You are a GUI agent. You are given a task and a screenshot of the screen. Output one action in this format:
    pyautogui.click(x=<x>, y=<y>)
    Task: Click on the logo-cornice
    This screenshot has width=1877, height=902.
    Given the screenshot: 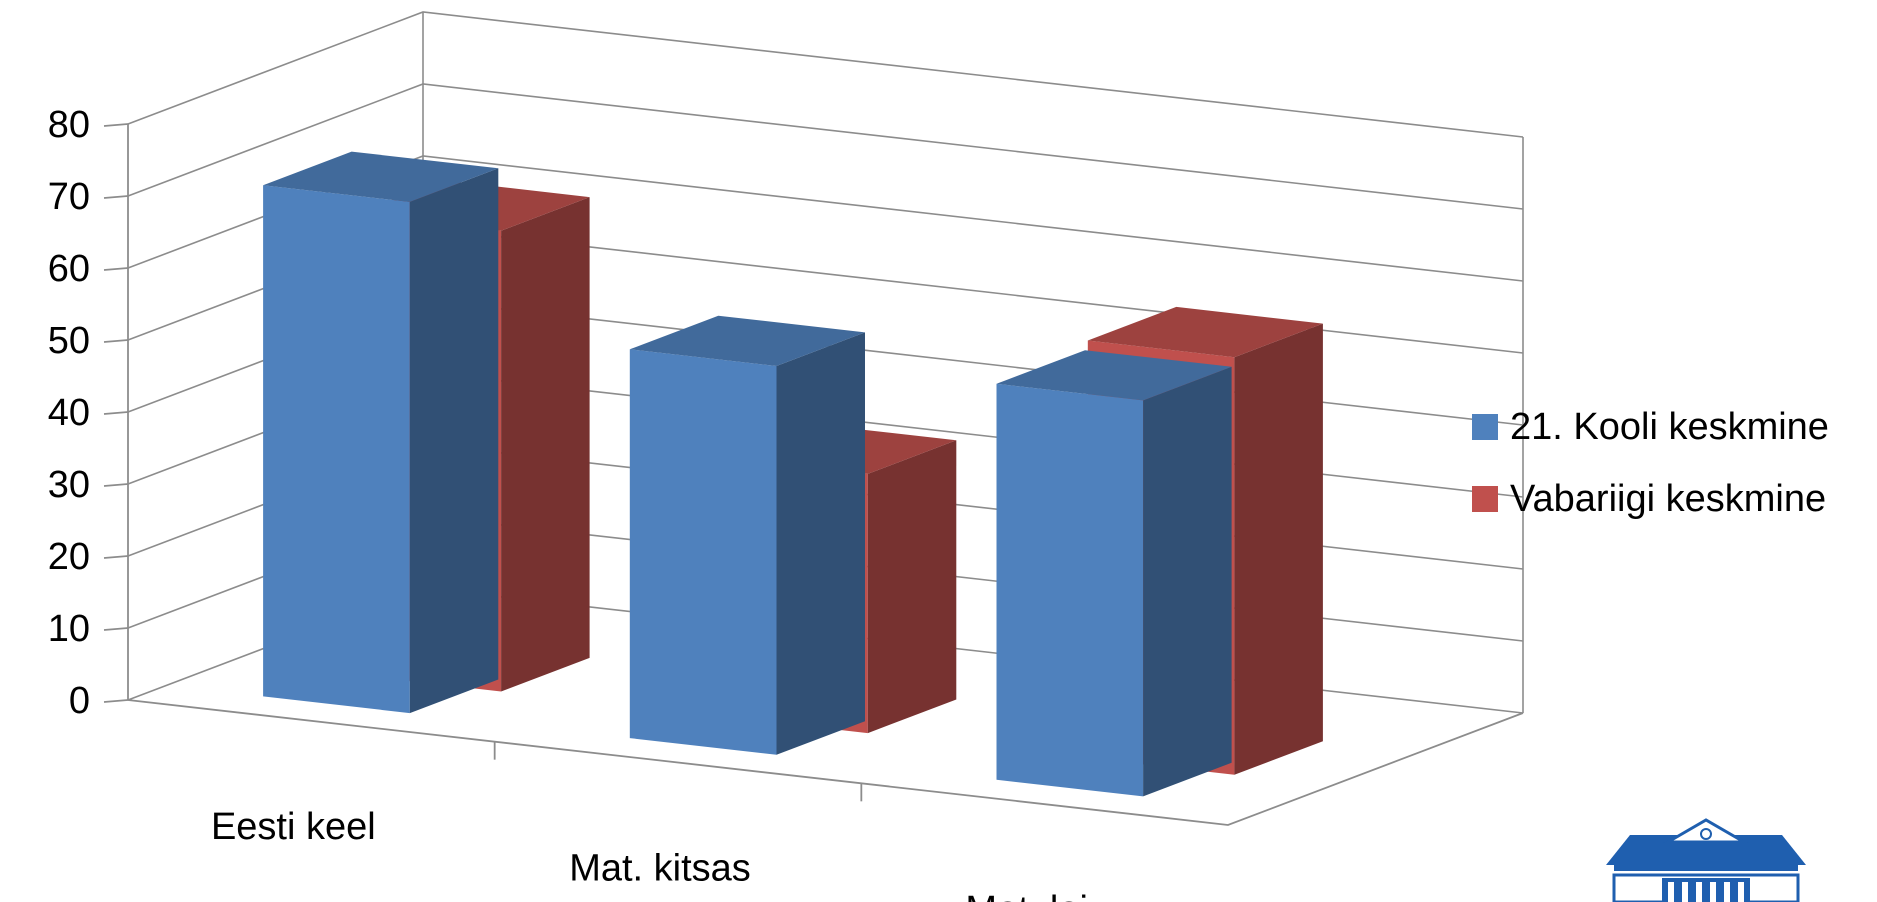 What is the action you would take?
    pyautogui.click(x=1706, y=868)
    